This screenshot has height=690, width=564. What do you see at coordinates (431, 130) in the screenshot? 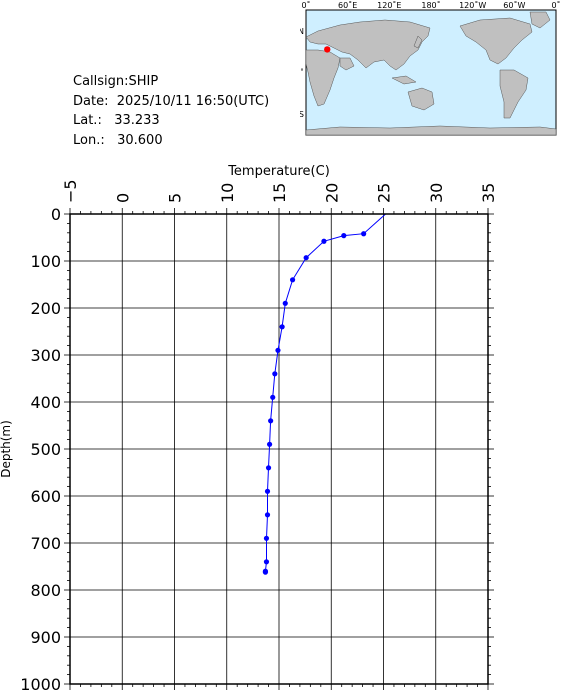
I see `land-antarctica` at bounding box center [431, 130].